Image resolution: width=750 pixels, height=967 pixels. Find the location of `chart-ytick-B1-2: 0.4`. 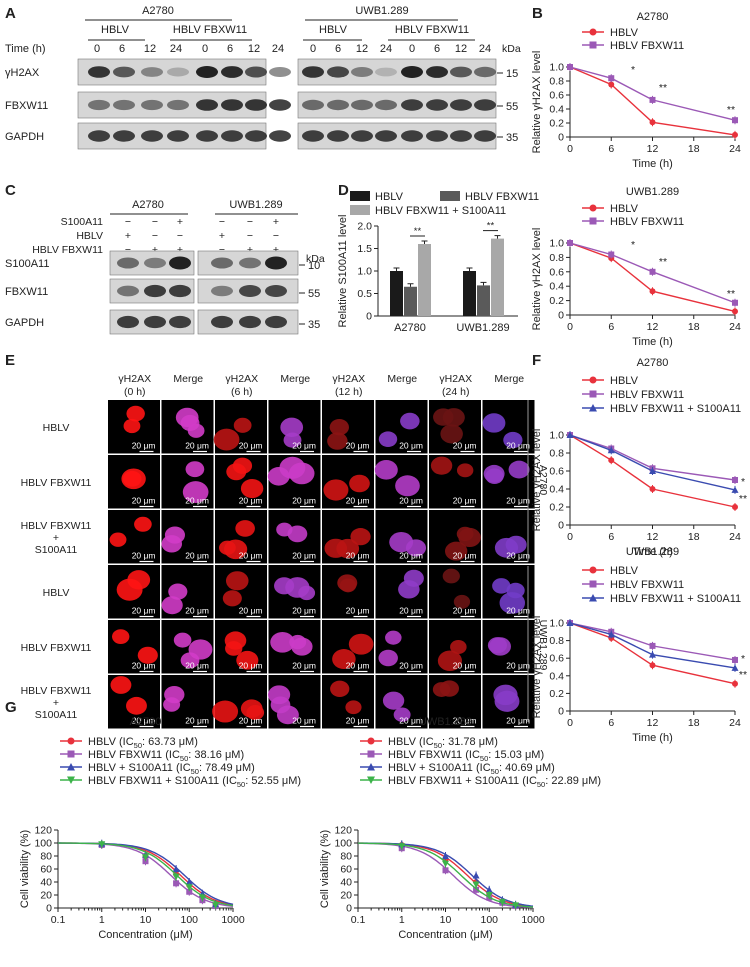

chart-ytick-B1-2: 0.4 is located at coordinates (556, 110).